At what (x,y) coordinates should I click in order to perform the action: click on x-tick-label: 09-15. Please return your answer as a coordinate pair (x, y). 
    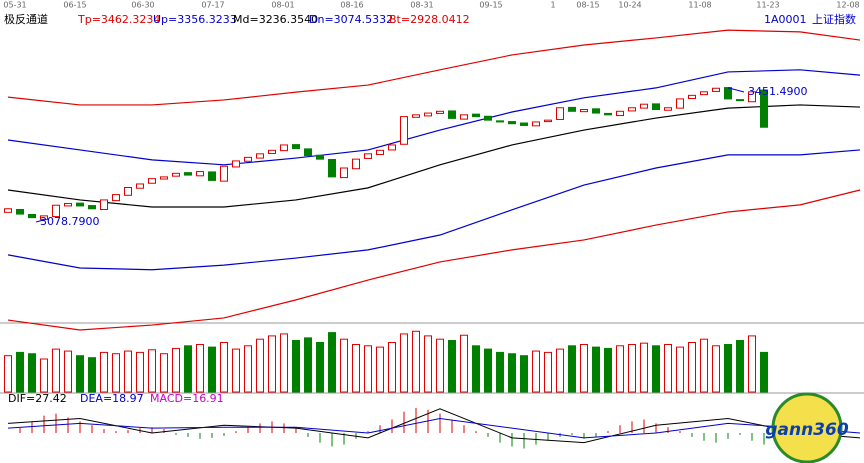
    Looking at the image, I should click on (490, 5).